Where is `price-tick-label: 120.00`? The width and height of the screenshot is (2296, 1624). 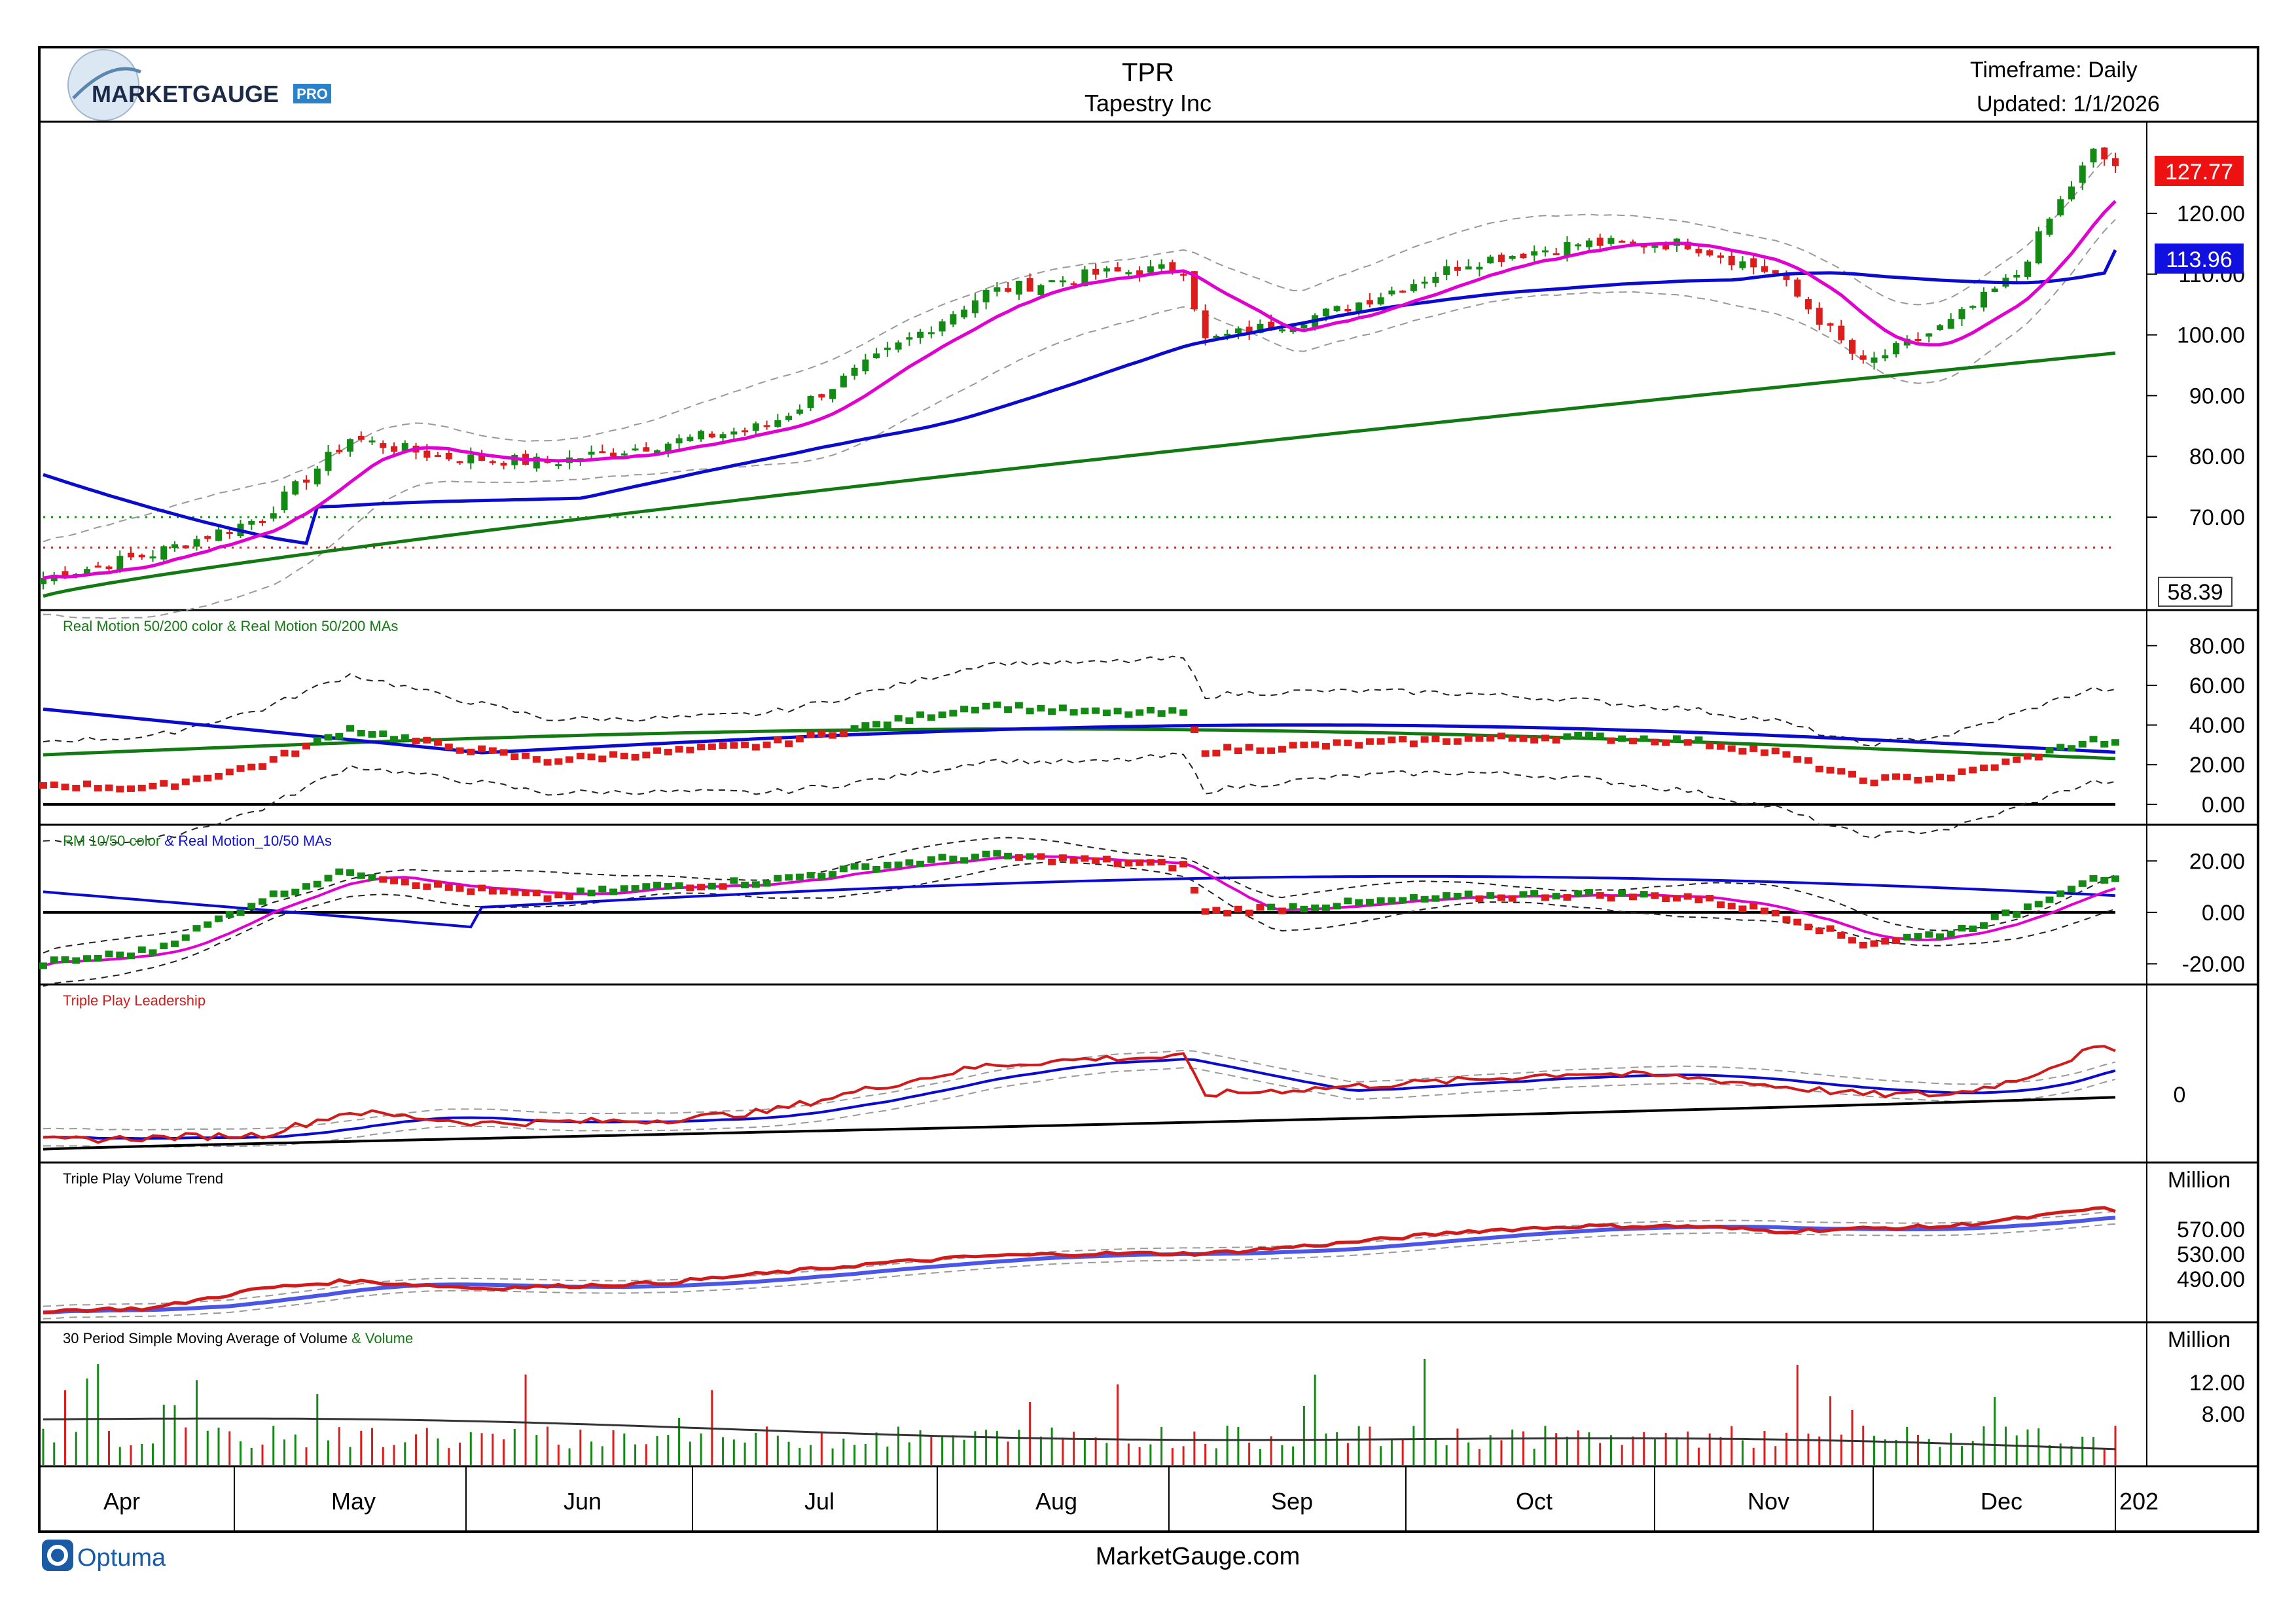 price-tick-label: 120.00 is located at coordinates (2211, 214).